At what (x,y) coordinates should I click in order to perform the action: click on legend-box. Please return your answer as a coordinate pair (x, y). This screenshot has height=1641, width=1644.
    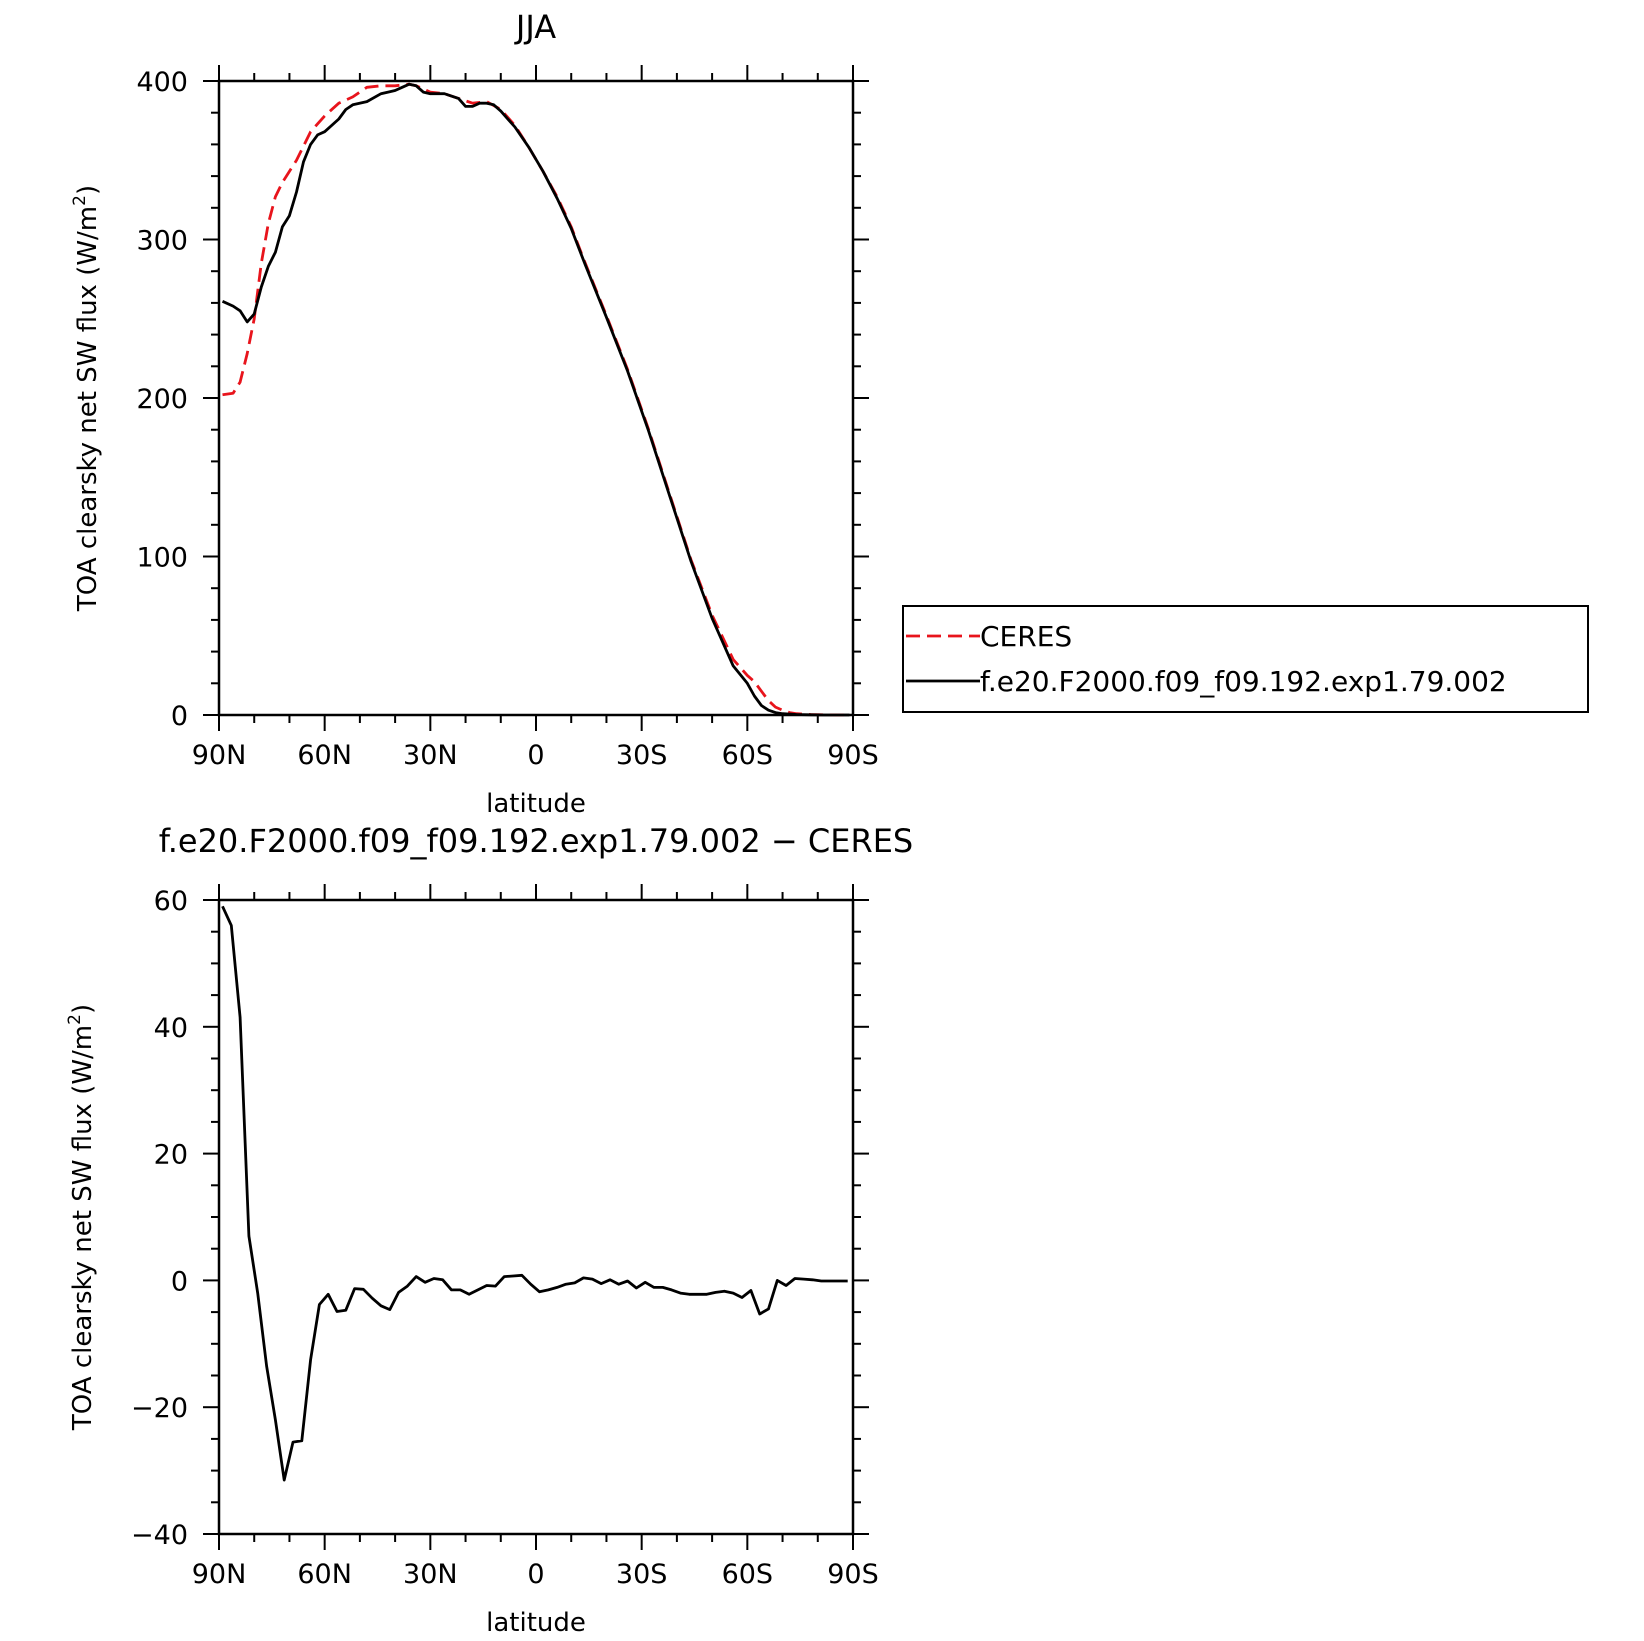
    Looking at the image, I should click on (1245, 659).